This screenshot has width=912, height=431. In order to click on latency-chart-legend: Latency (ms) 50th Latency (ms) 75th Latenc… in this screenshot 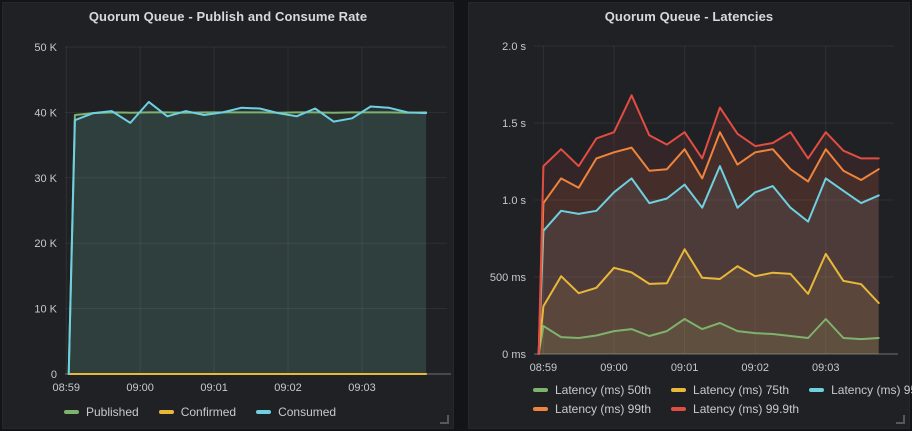, I will do `click(722, 399)`.